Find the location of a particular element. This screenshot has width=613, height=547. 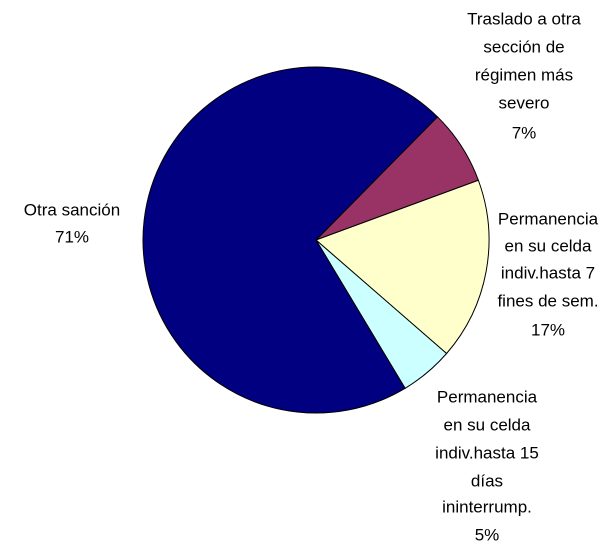

slice-label: indiv.hasta 7 is located at coordinates (548, 272).